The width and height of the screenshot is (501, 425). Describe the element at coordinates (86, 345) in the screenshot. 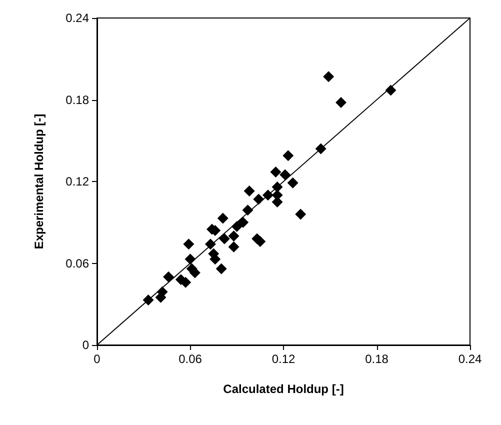

I see `y-tick-label: 0` at that location.